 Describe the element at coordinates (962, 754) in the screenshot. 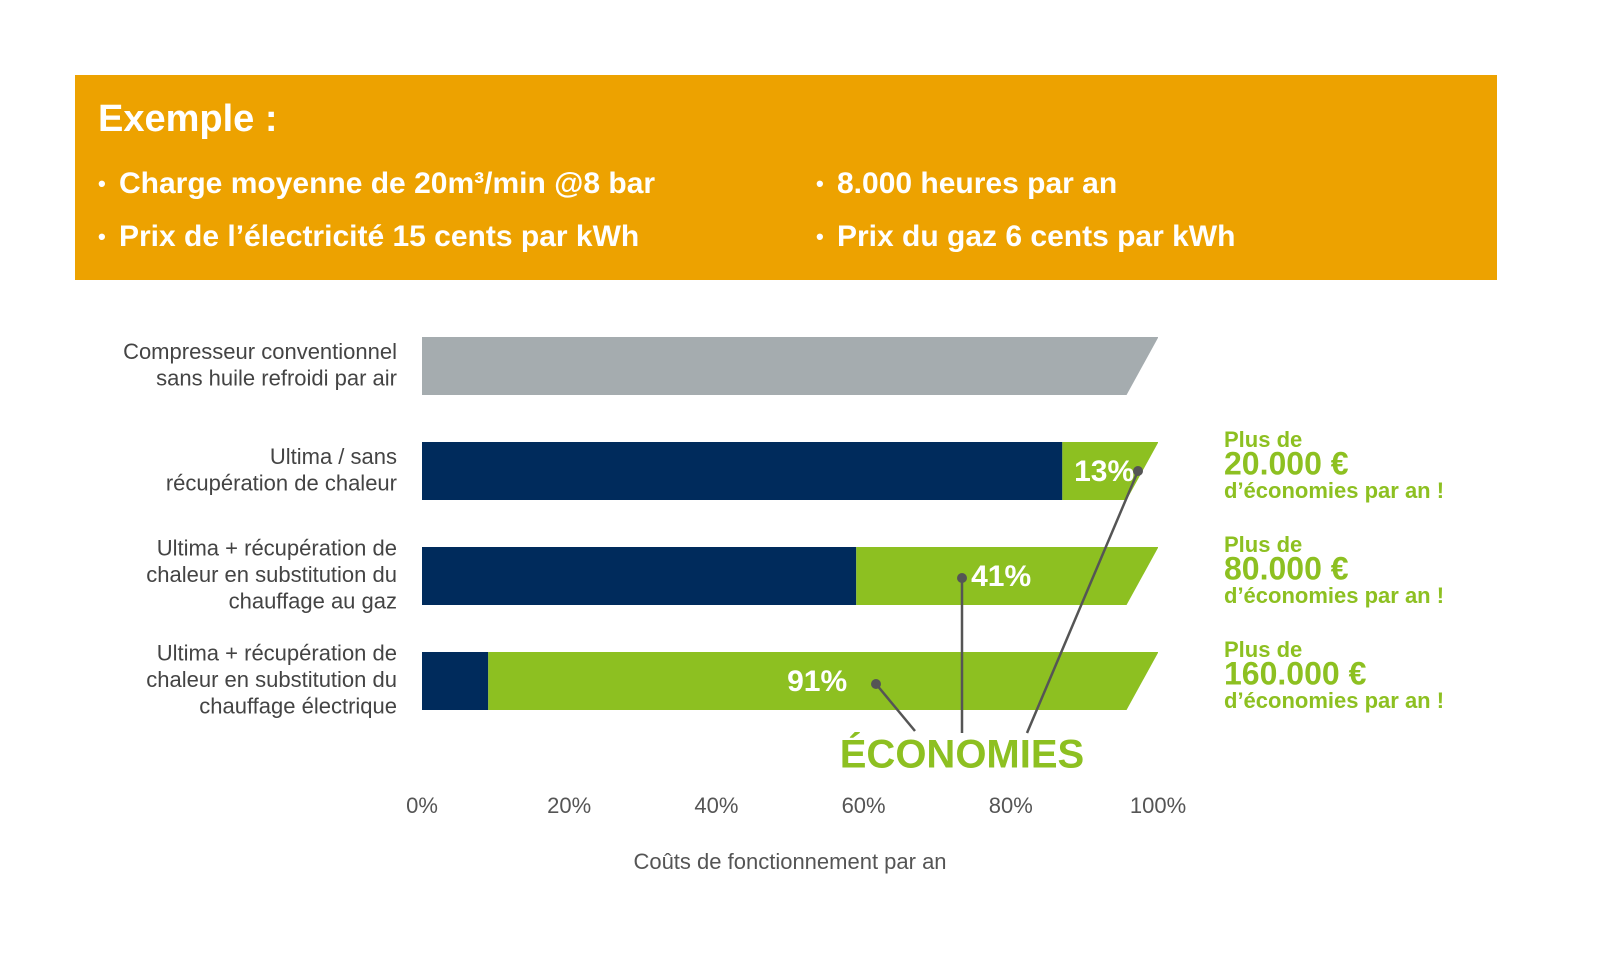

I see `savings-legend: ÉCONOMIES` at that location.